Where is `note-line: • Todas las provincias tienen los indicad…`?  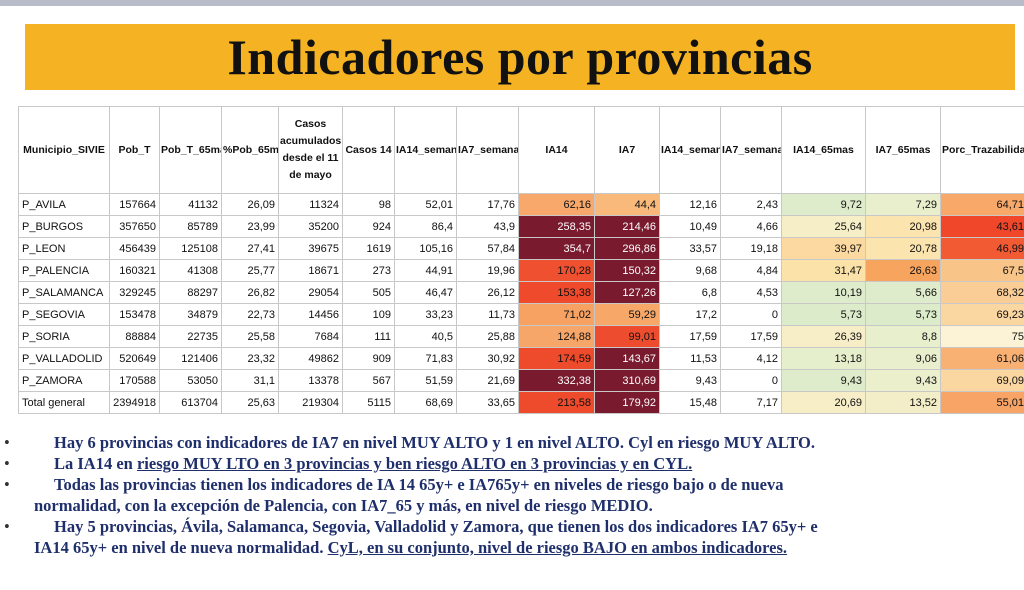
note-line: • Todas las provincias tienen los indicad… is located at coordinates (512, 484).